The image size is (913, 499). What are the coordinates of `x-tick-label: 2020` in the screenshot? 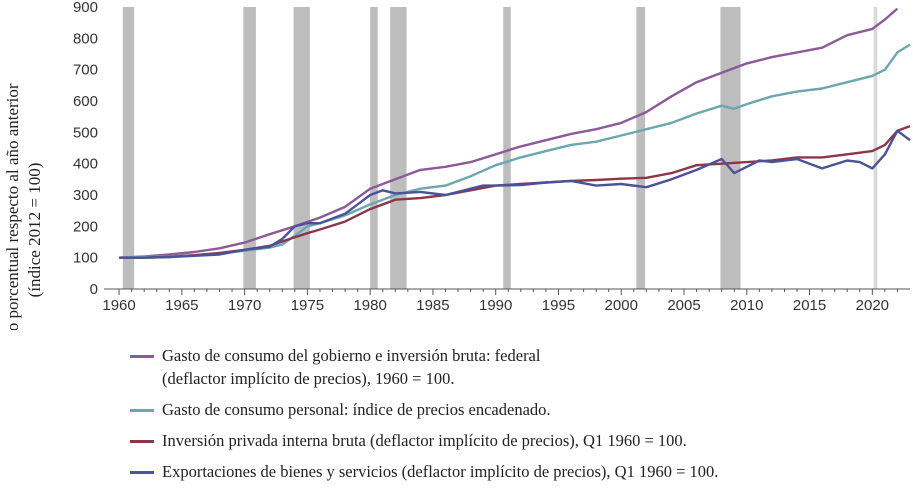 It's located at (872, 305).